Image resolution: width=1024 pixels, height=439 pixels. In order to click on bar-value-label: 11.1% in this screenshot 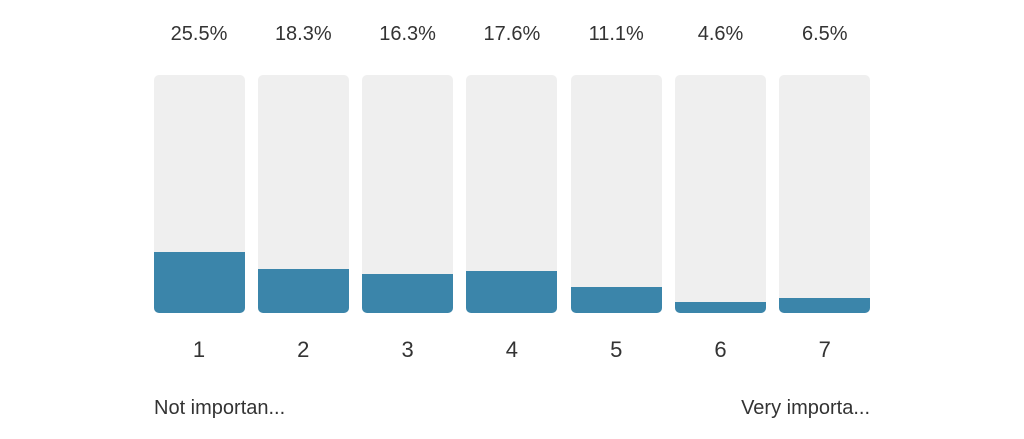, I will do `click(616, 34)`.